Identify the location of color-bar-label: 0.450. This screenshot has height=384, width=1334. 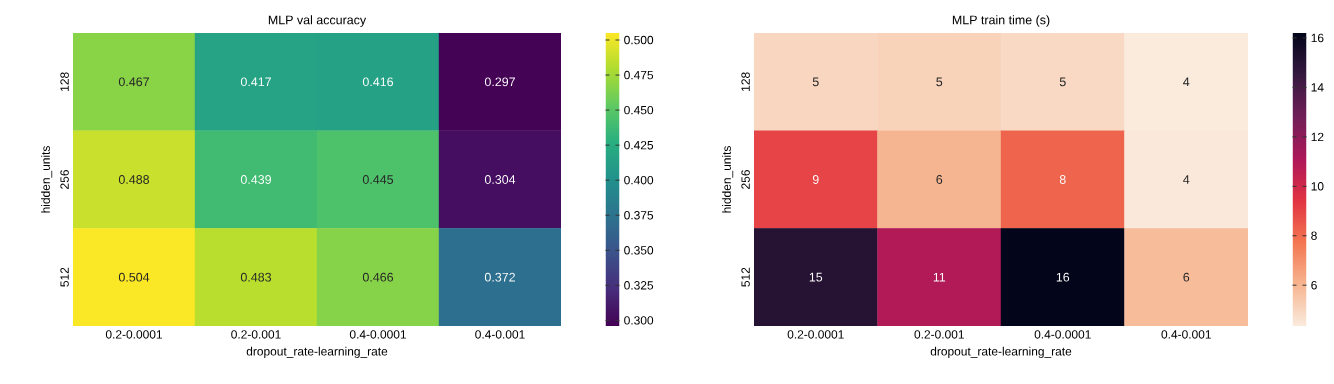
(639, 110).